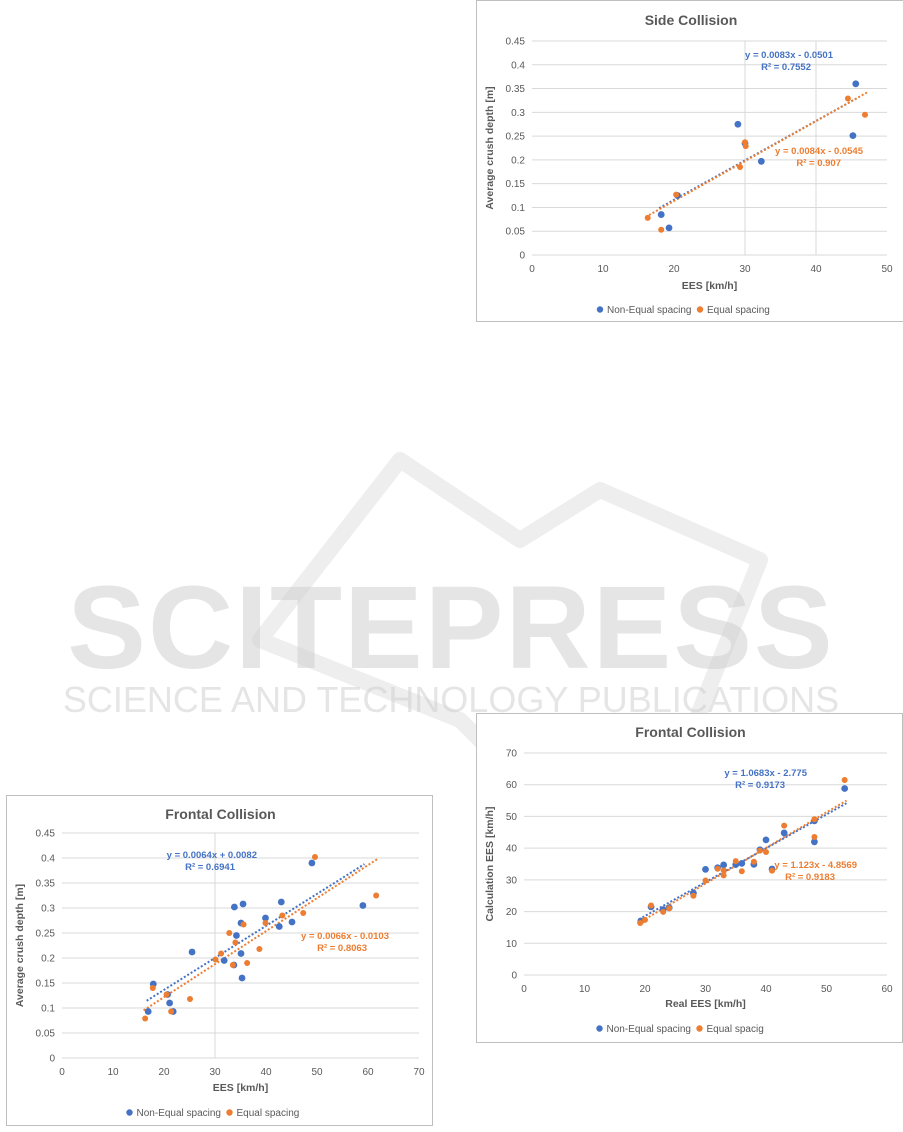 The width and height of the screenshot is (903, 1132). Describe the element at coordinates (210, 867) in the screenshot. I see `trendline-r2: R² = 0.6941` at that location.